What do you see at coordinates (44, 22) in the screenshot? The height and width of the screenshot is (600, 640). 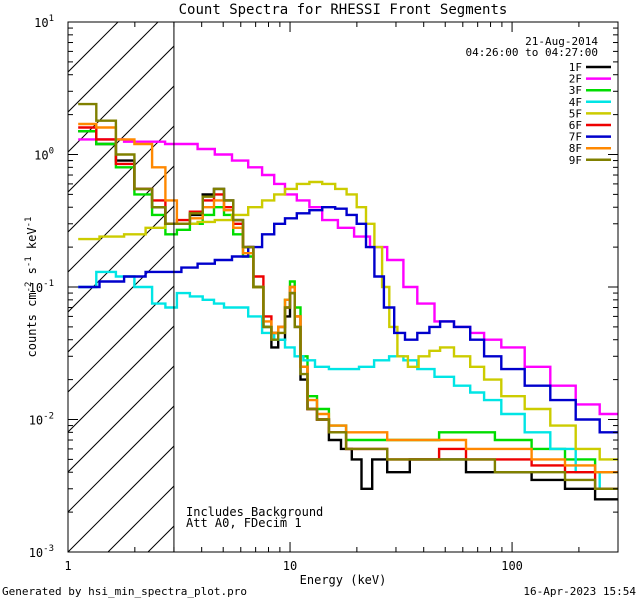 I see `y-tick-label: 10¹` at bounding box center [44, 22].